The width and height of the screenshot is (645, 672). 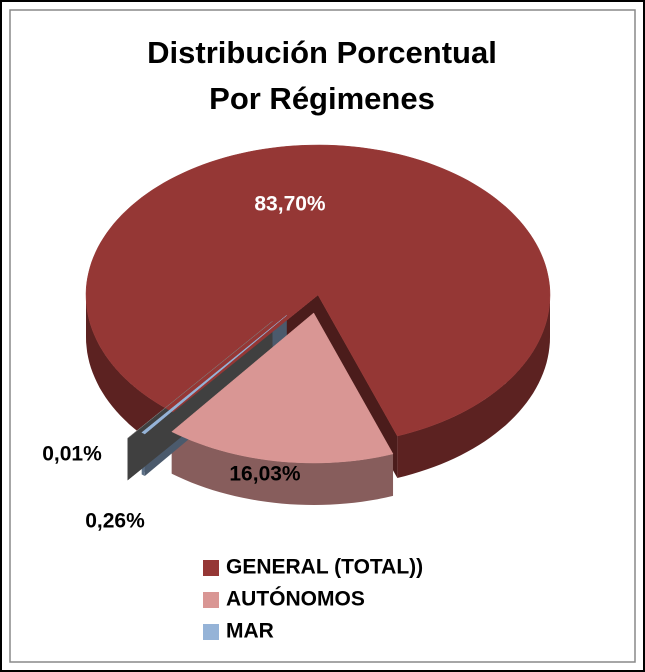 What do you see at coordinates (290, 204) in the screenshot?
I see `value-label: 83,70%` at bounding box center [290, 204].